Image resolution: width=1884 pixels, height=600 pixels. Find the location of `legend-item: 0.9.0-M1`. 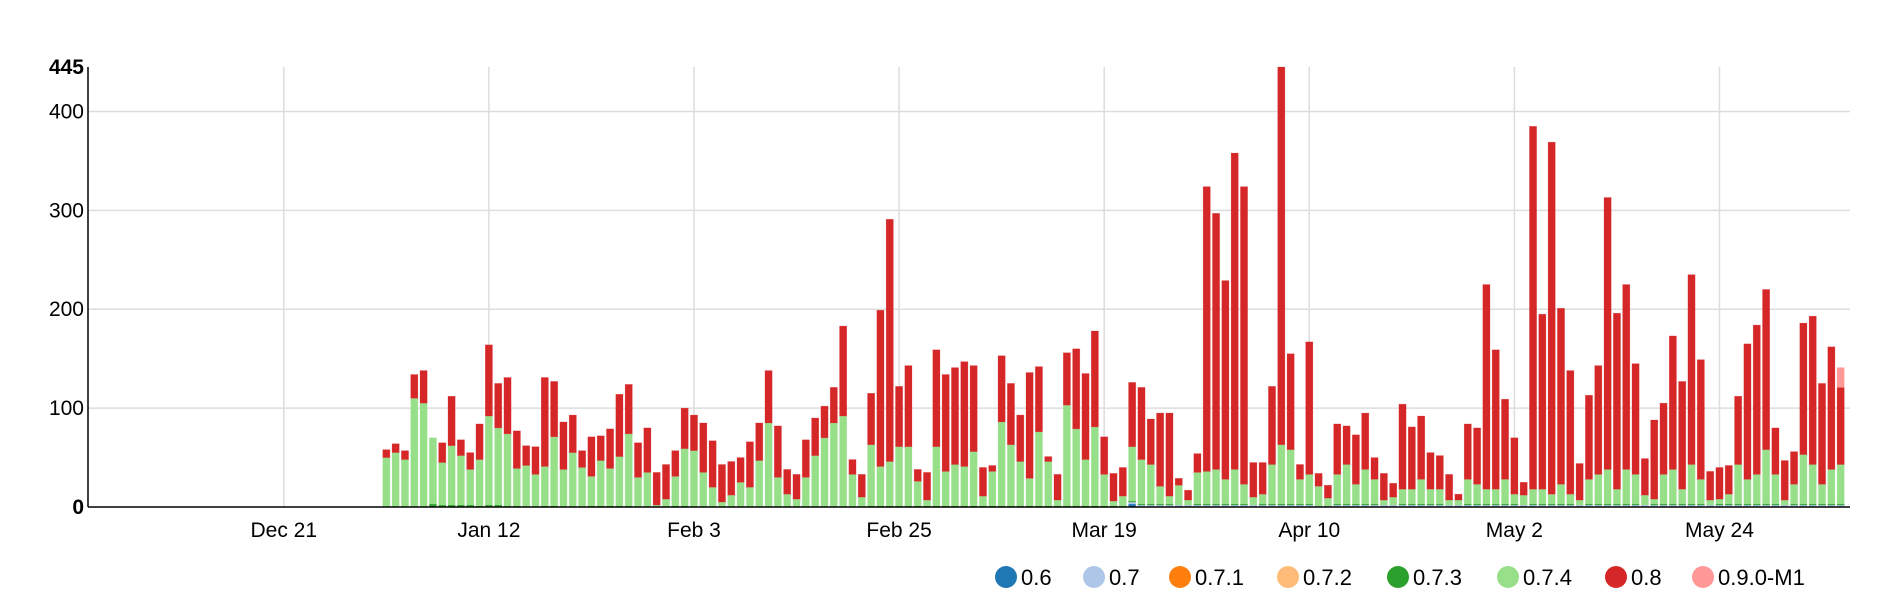

legend-item: 0.9.0-M1 is located at coordinates (1748, 577).